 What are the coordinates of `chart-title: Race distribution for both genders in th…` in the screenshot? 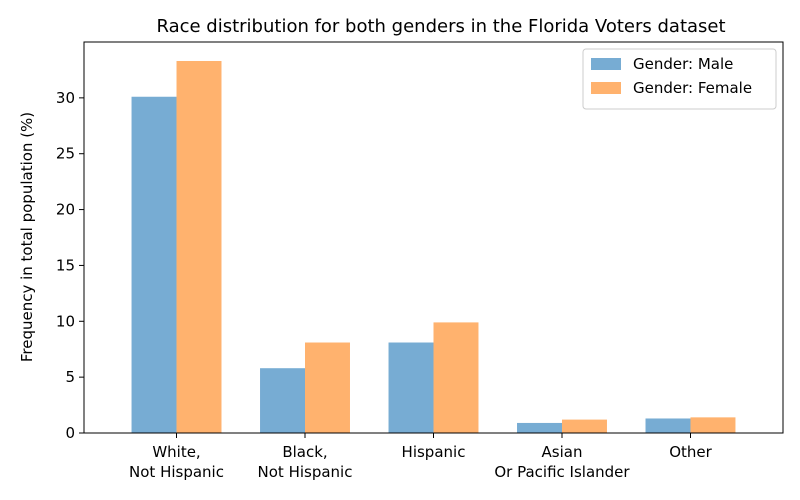 It's located at (440, 26).